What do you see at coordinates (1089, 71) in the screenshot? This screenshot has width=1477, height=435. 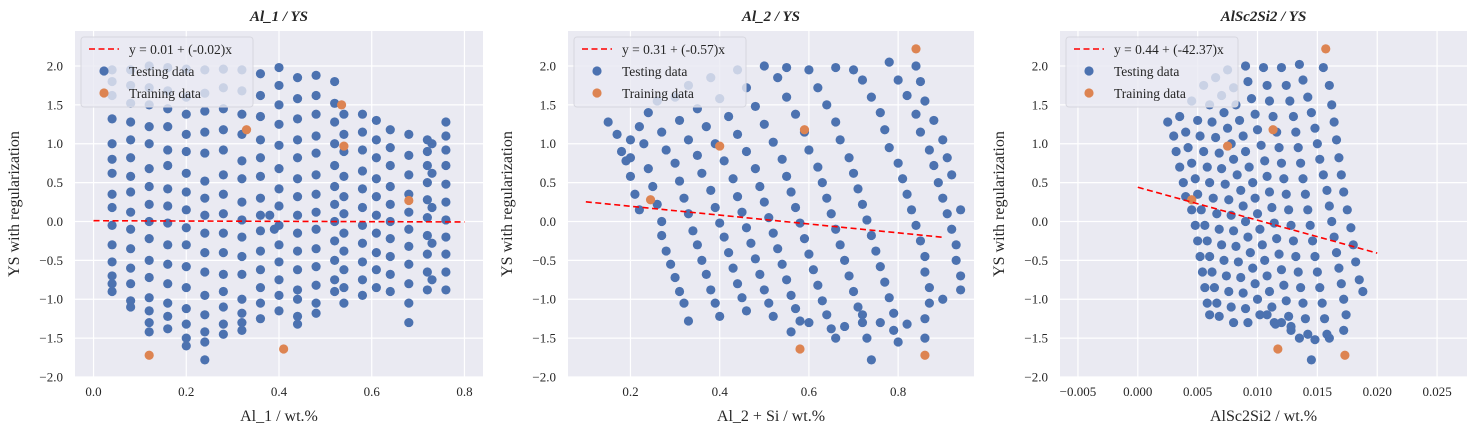 I see `legend-marker` at bounding box center [1089, 71].